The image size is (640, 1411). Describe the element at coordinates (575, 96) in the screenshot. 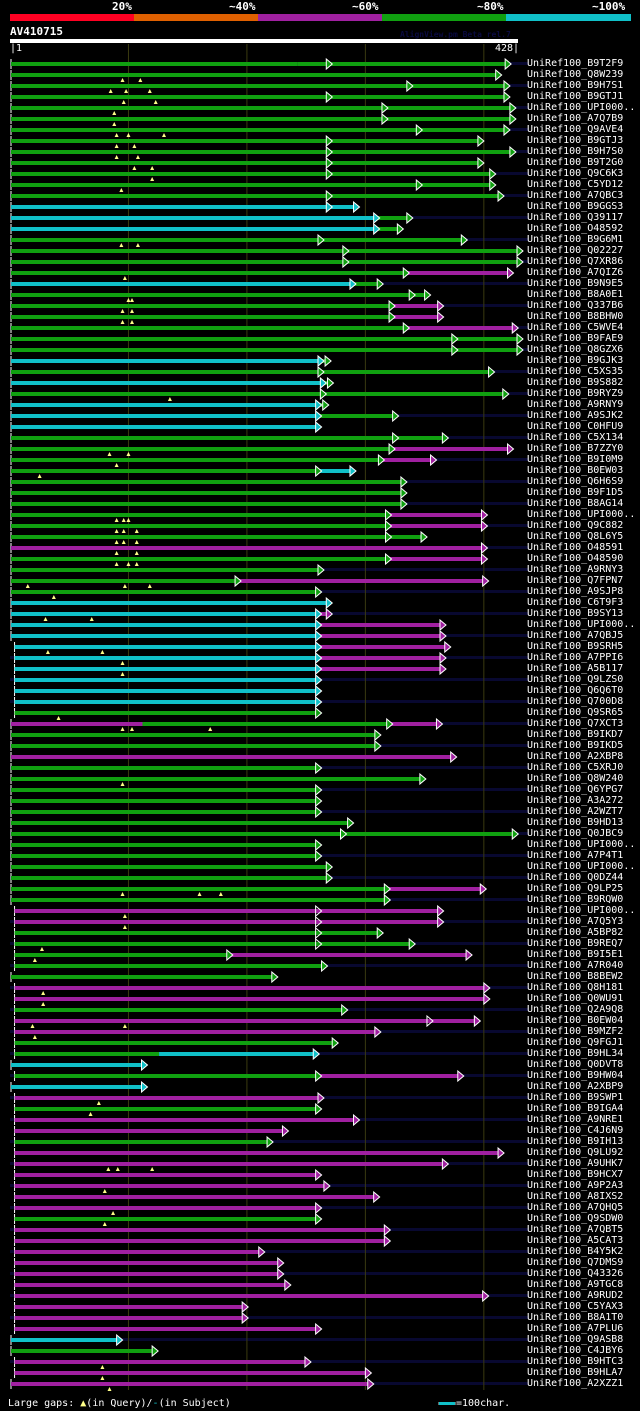

I see `hit-label: UniRef100_B9GTJ1` at that location.